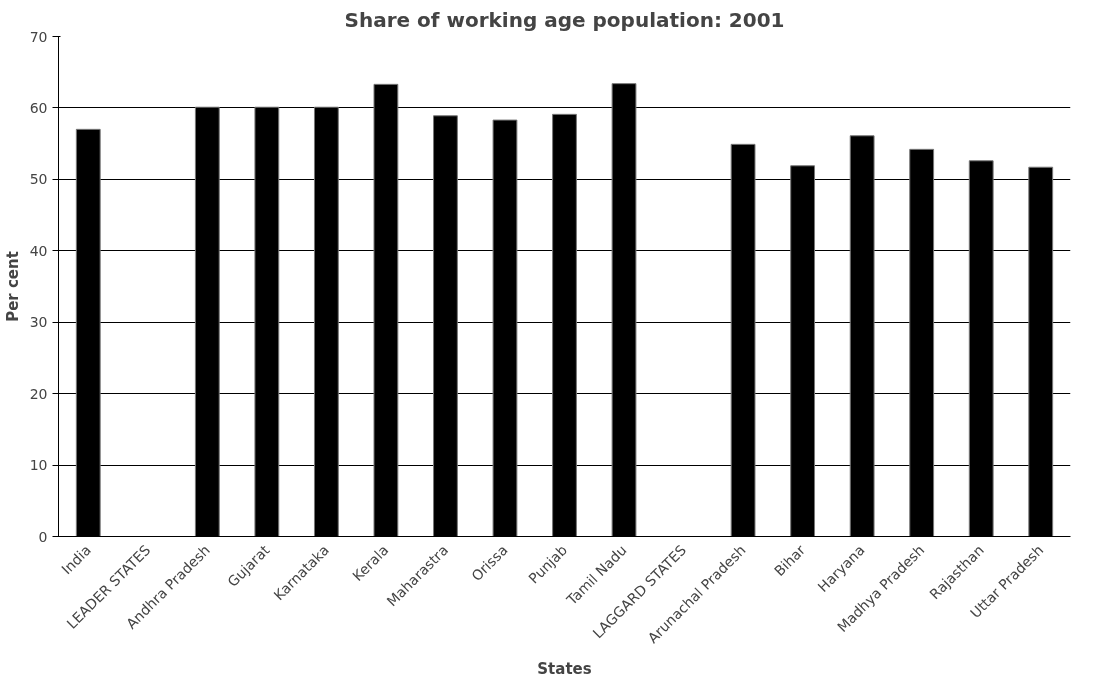 The image size is (1100, 687). Describe the element at coordinates (38, 250) in the screenshot. I see `y-tick-label: 40` at that location.